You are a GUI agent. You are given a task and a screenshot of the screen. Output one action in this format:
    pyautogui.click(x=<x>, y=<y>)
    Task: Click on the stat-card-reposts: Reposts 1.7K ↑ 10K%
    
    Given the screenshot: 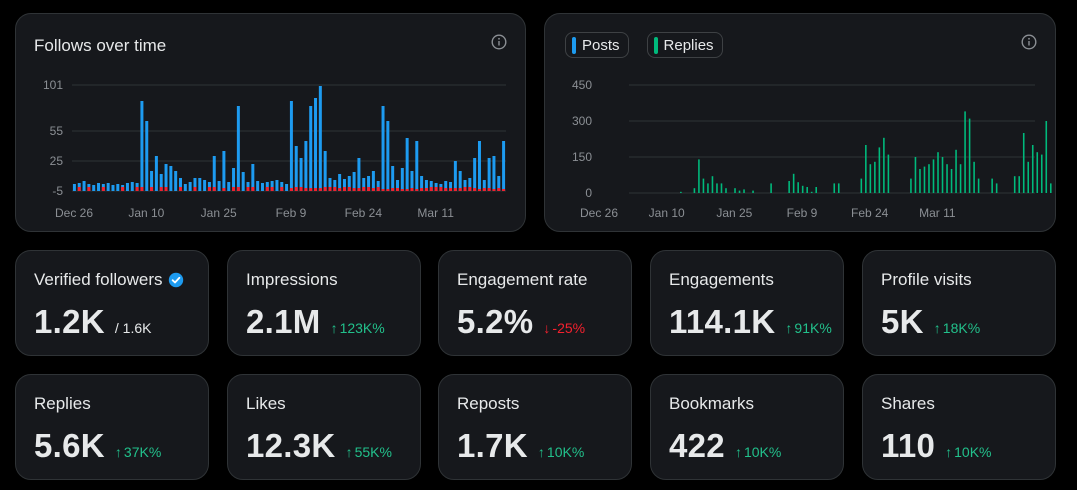 What is the action you would take?
    pyautogui.click(x=535, y=427)
    